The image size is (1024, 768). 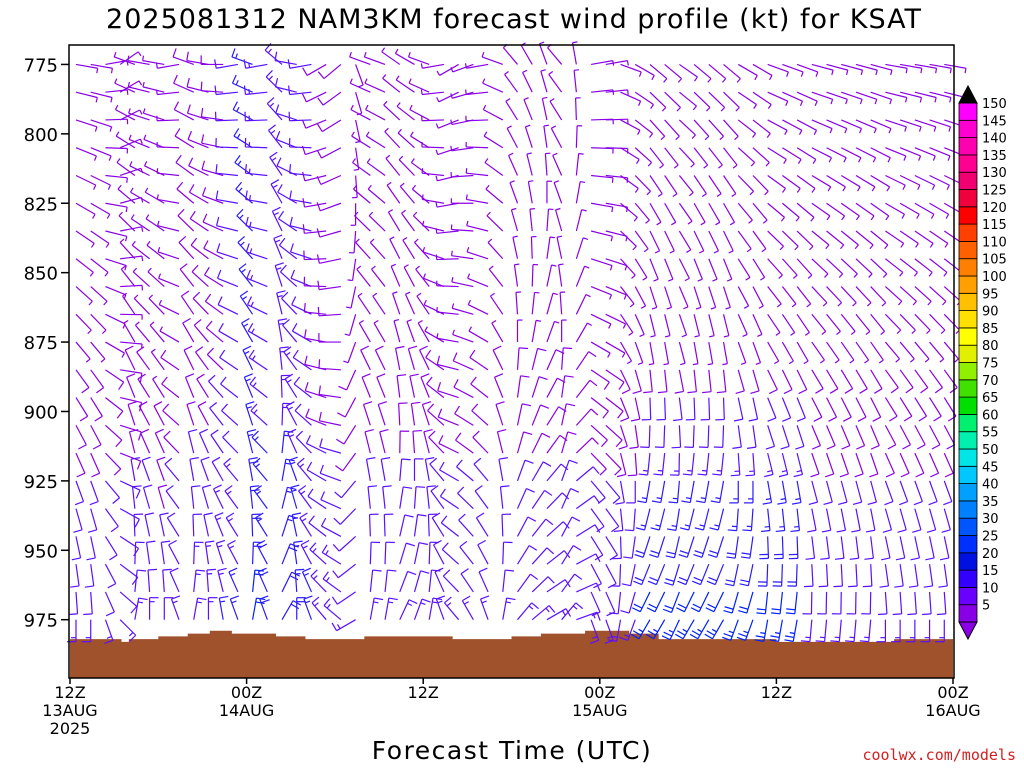 I want to click on colorbar-label: 110, so click(x=994, y=242).